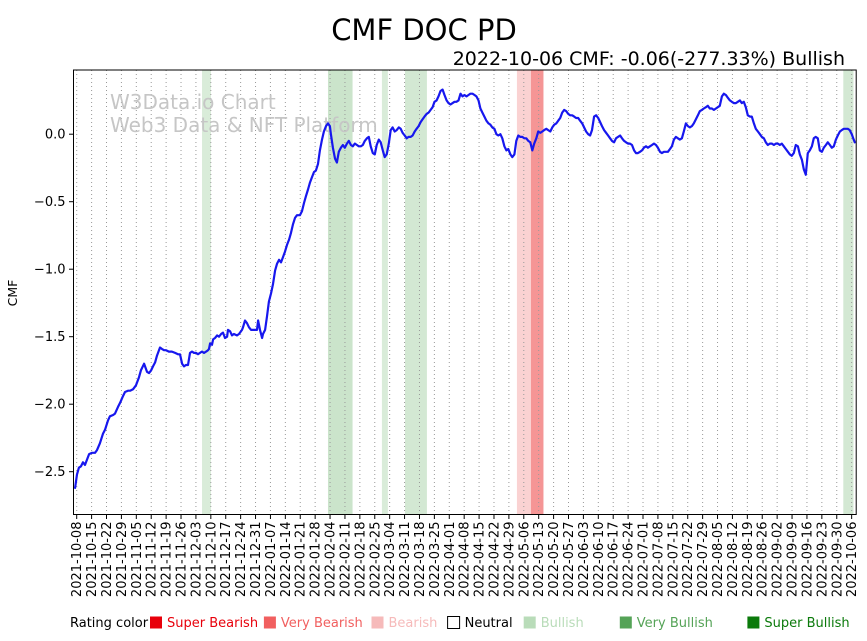 This screenshot has width=867, height=641. Describe the element at coordinates (345, 560) in the screenshot. I see `x-tick-label: 2022-02-11` at that location.